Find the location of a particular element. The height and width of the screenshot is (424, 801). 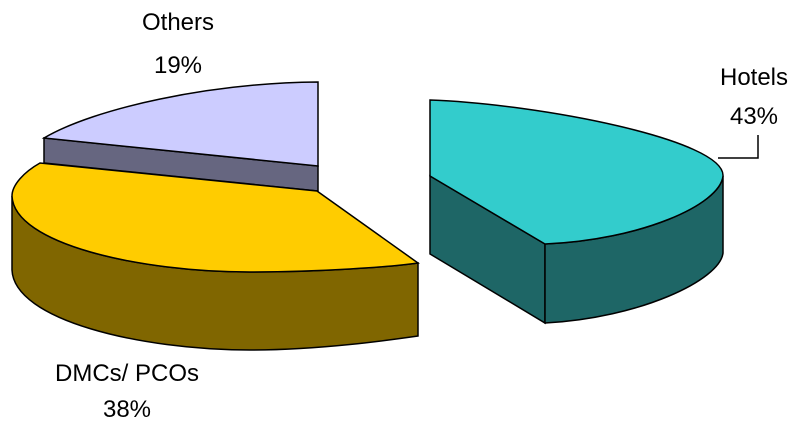

label-dmcs-pcos: DMCs/ PCOs 38% is located at coordinates (127, 391).